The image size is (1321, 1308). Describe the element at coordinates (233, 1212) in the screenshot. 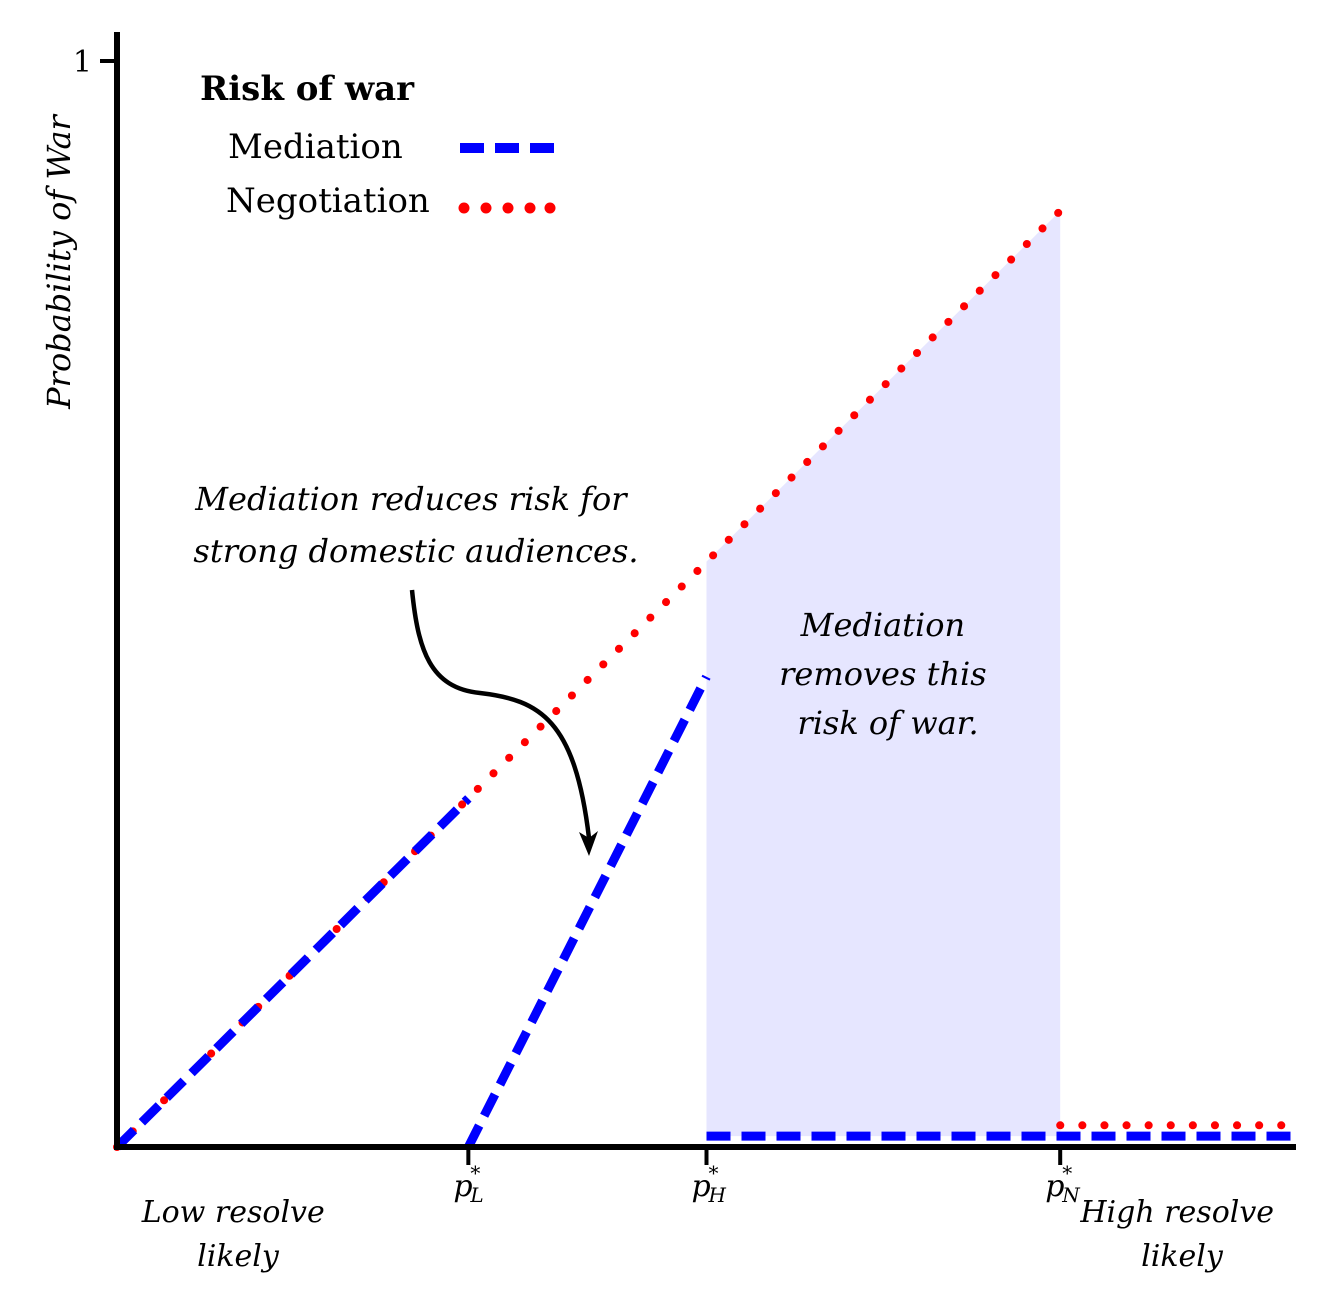

I see `x-left-end-line1: Low resolve` at that location.